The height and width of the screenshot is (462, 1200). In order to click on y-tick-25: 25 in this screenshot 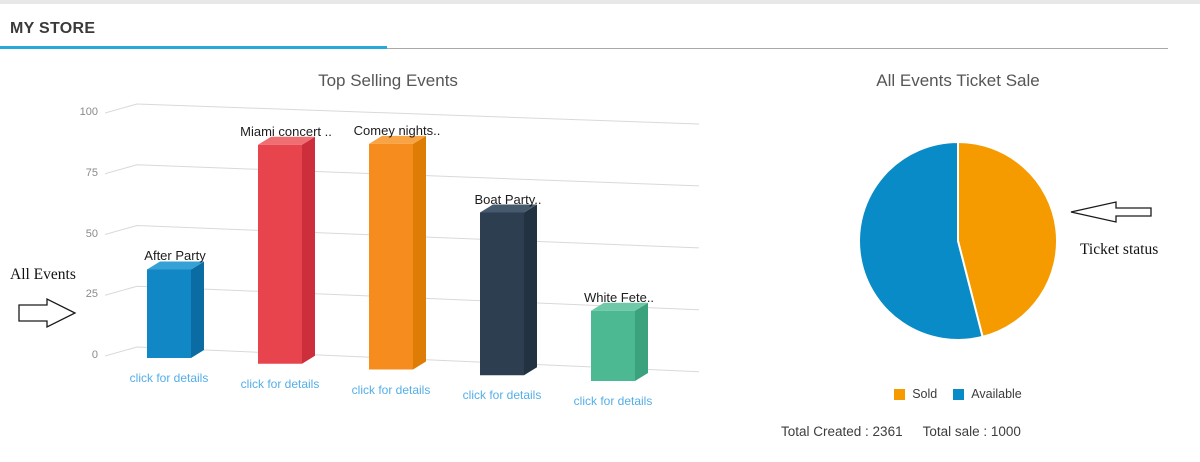, I will do `click(91, 294)`.